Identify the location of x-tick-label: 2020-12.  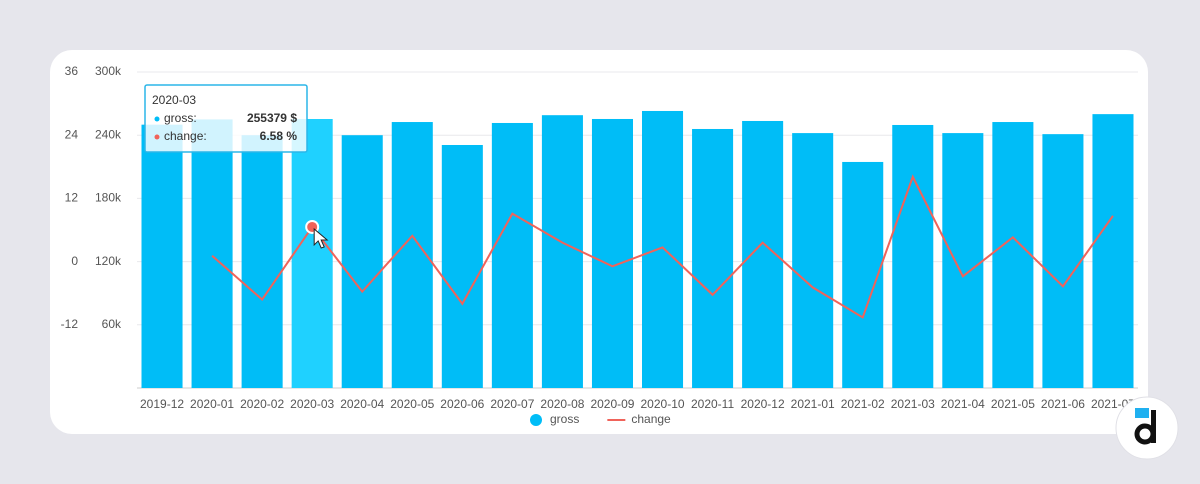
(763, 404).